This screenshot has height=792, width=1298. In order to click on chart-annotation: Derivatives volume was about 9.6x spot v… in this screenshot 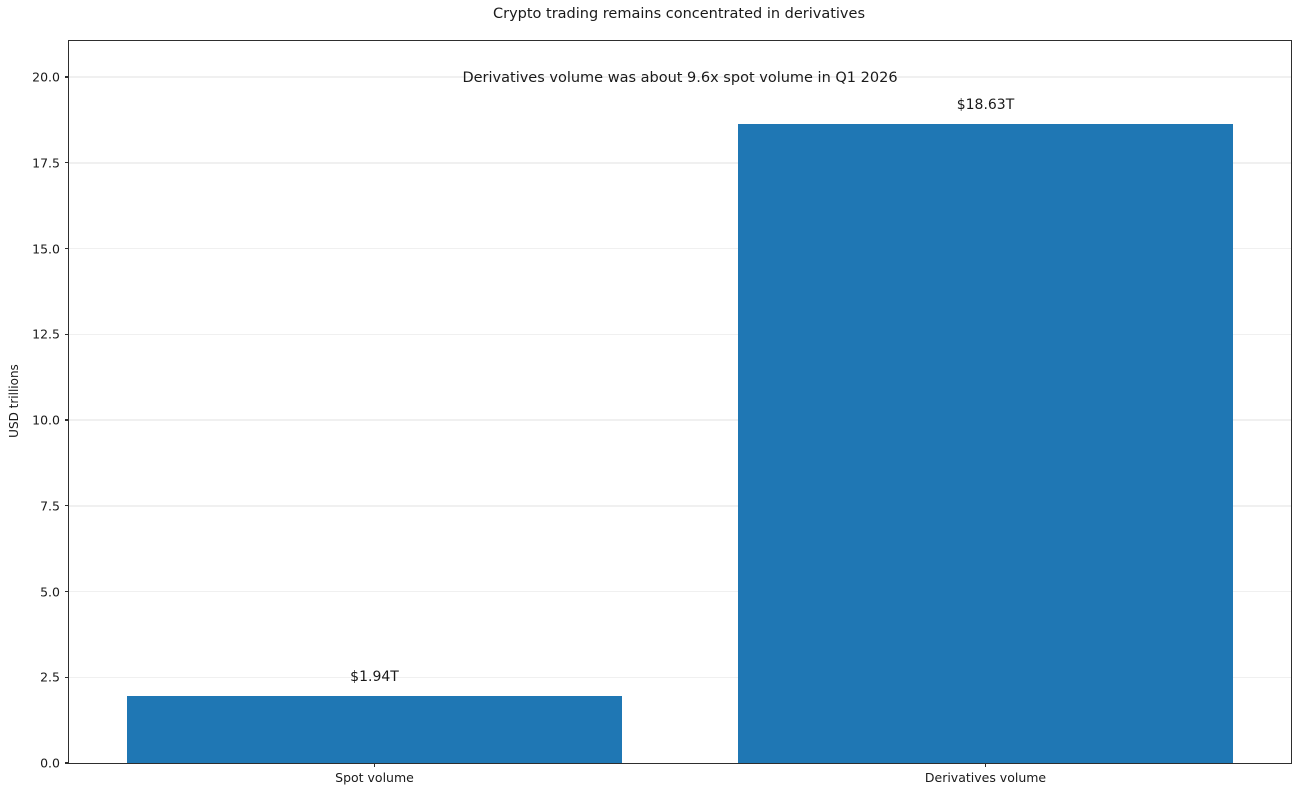, I will do `click(680, 78)`.